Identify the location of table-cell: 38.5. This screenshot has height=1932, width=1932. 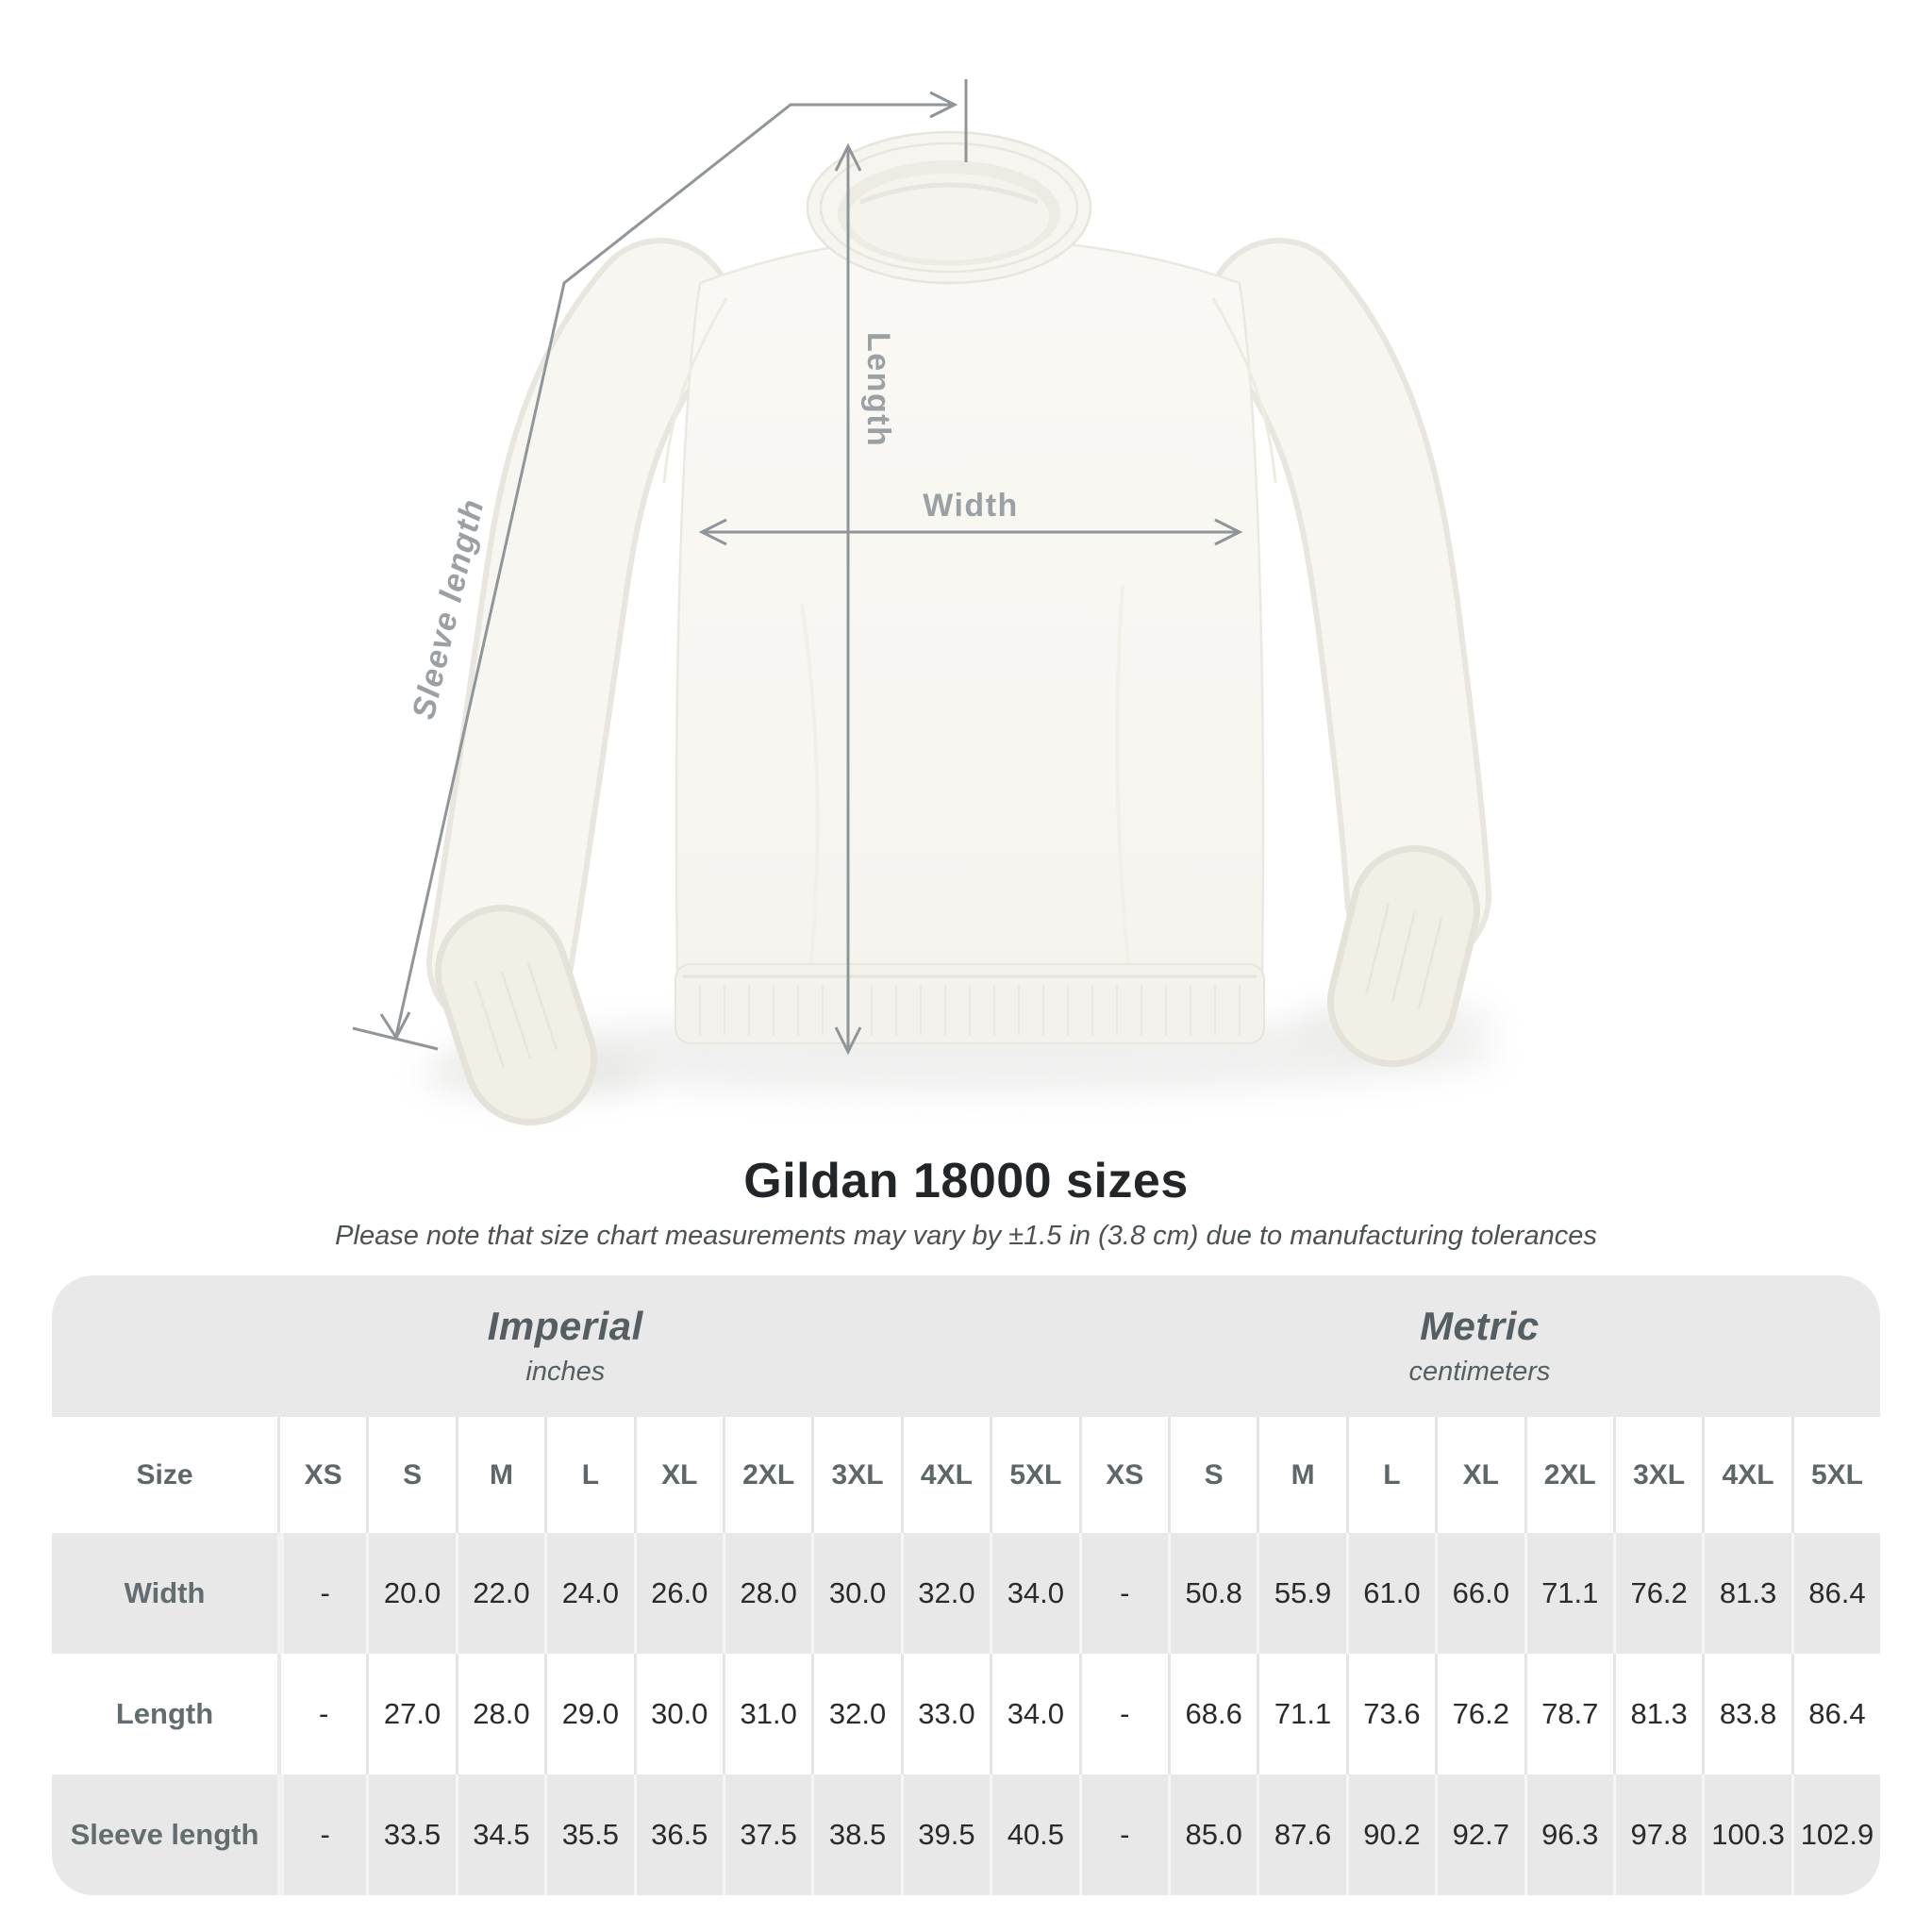
(856, 1834).